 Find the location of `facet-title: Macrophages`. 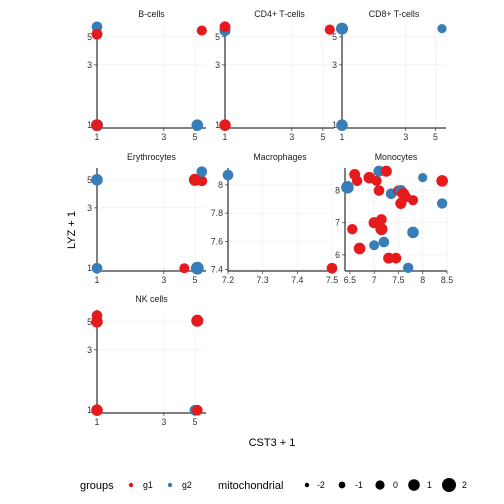

facet-title: Macrophages is located at coordinates (280, 157).